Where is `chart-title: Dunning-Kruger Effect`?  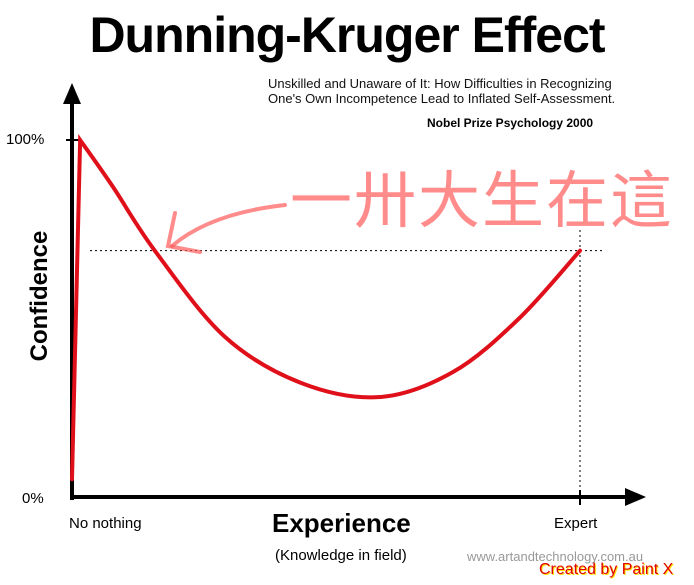 chart-title: Dunning-Kruger Effect is located at coordinates (347, 35).